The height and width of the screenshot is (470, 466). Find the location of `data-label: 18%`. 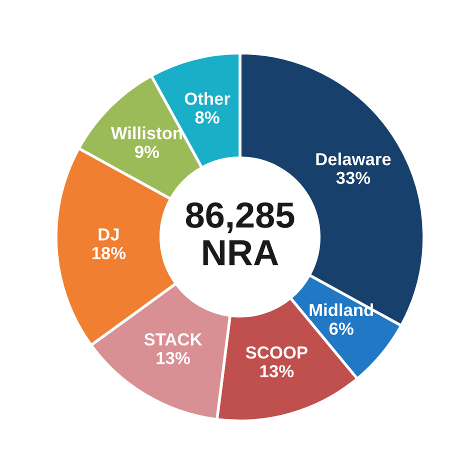

data-label: 18% is located at coordinates (109, 253).